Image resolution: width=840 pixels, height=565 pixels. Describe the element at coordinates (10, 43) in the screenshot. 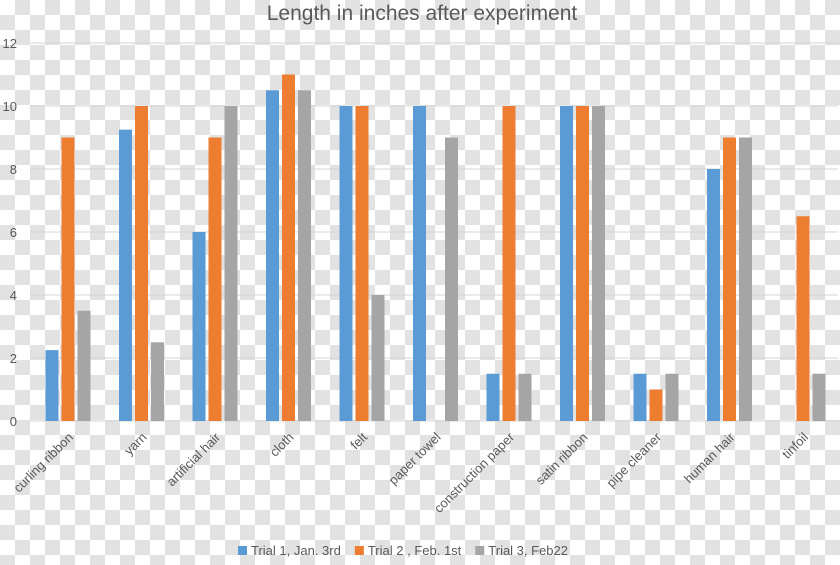

I see `y-tick-label: 12` at that location.